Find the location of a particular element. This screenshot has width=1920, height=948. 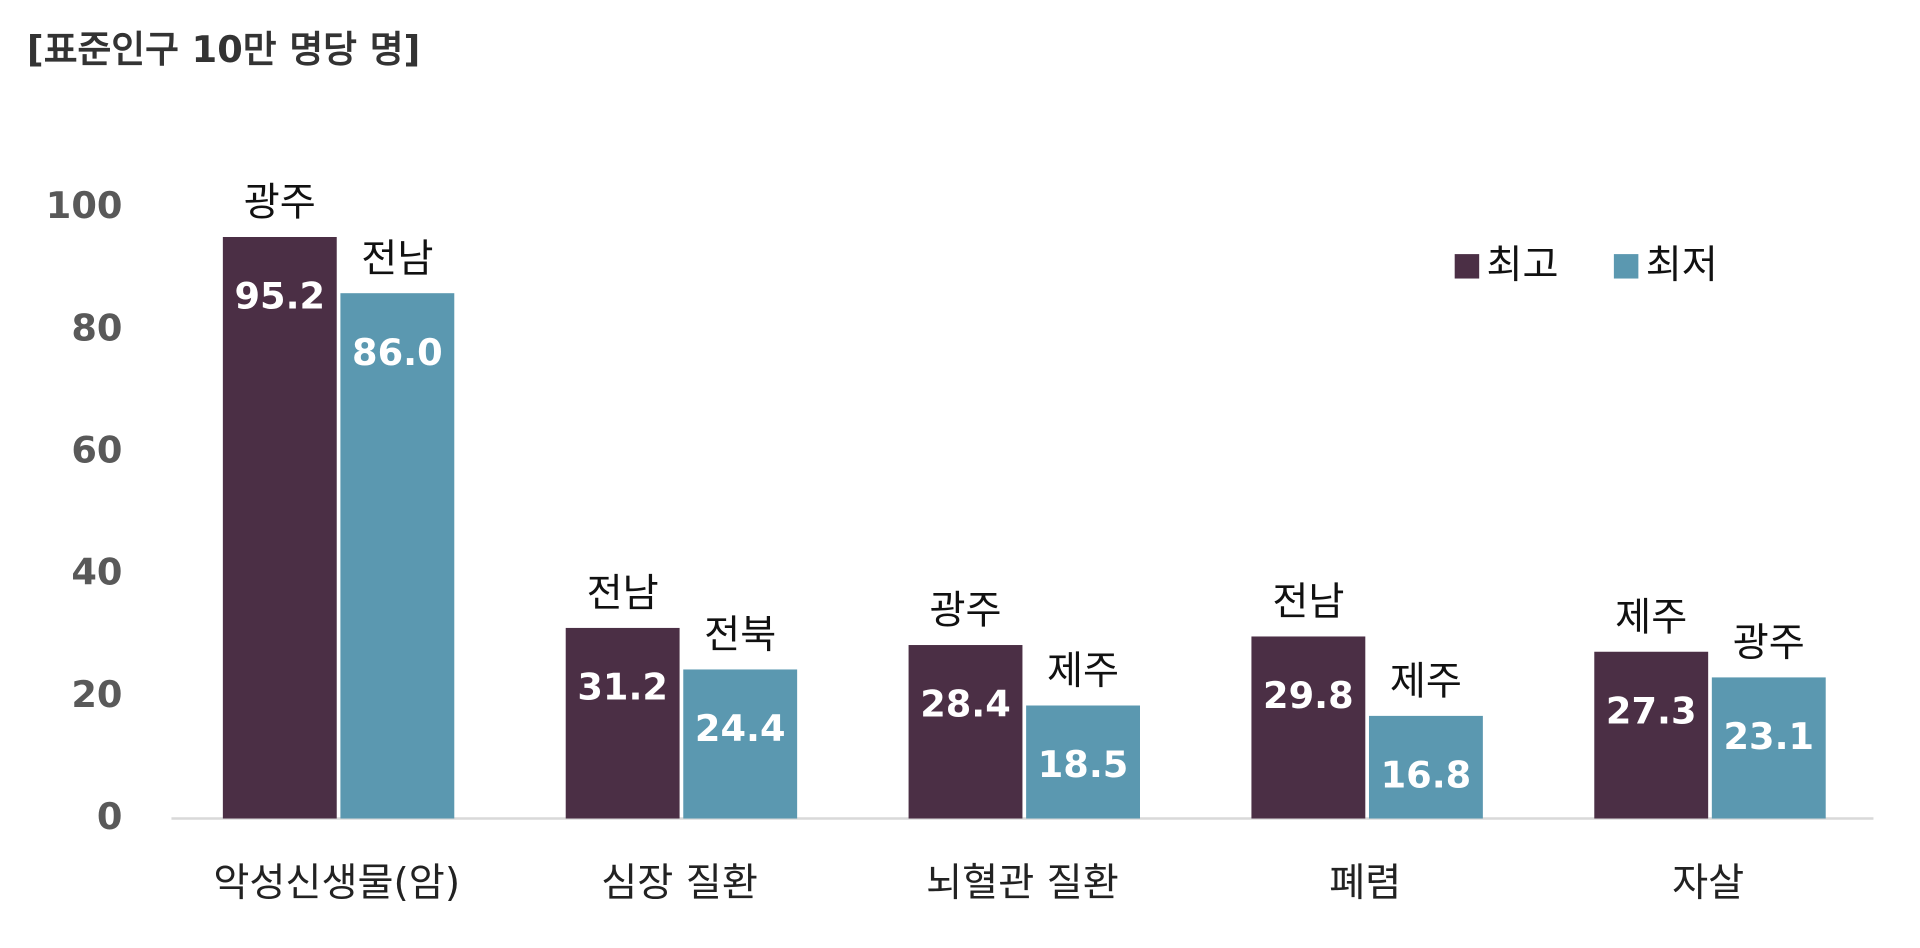

y-tick-label: 100 is located at coordinates (84, 205).